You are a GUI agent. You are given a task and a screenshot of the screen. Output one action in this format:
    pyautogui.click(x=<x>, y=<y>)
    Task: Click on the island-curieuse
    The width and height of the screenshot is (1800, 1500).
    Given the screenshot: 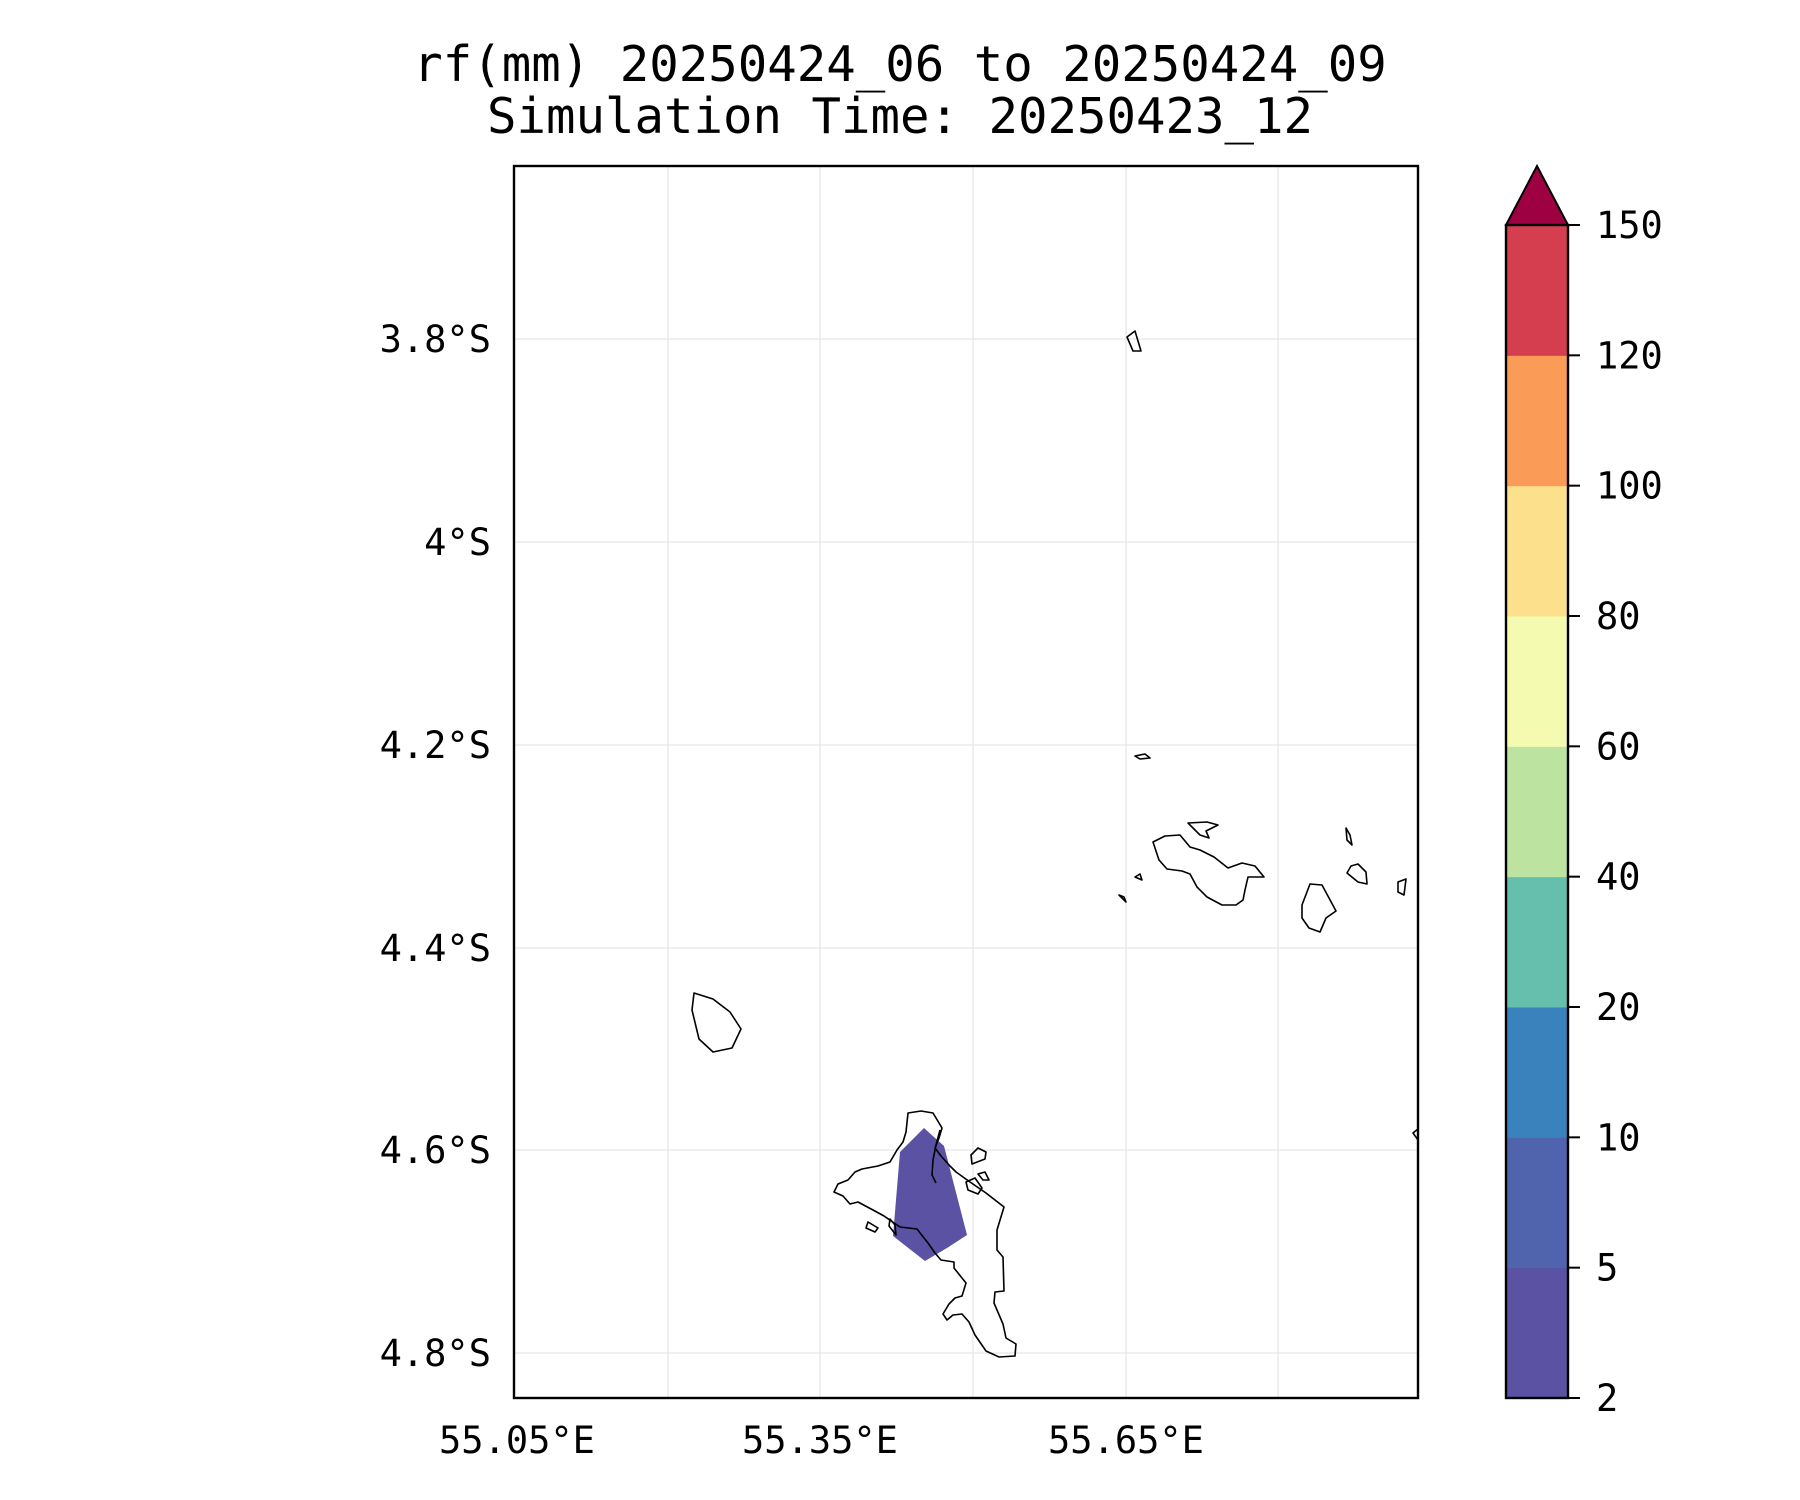 What is the action you would take?
    pyautogui.click(x=1203, y=830)
    